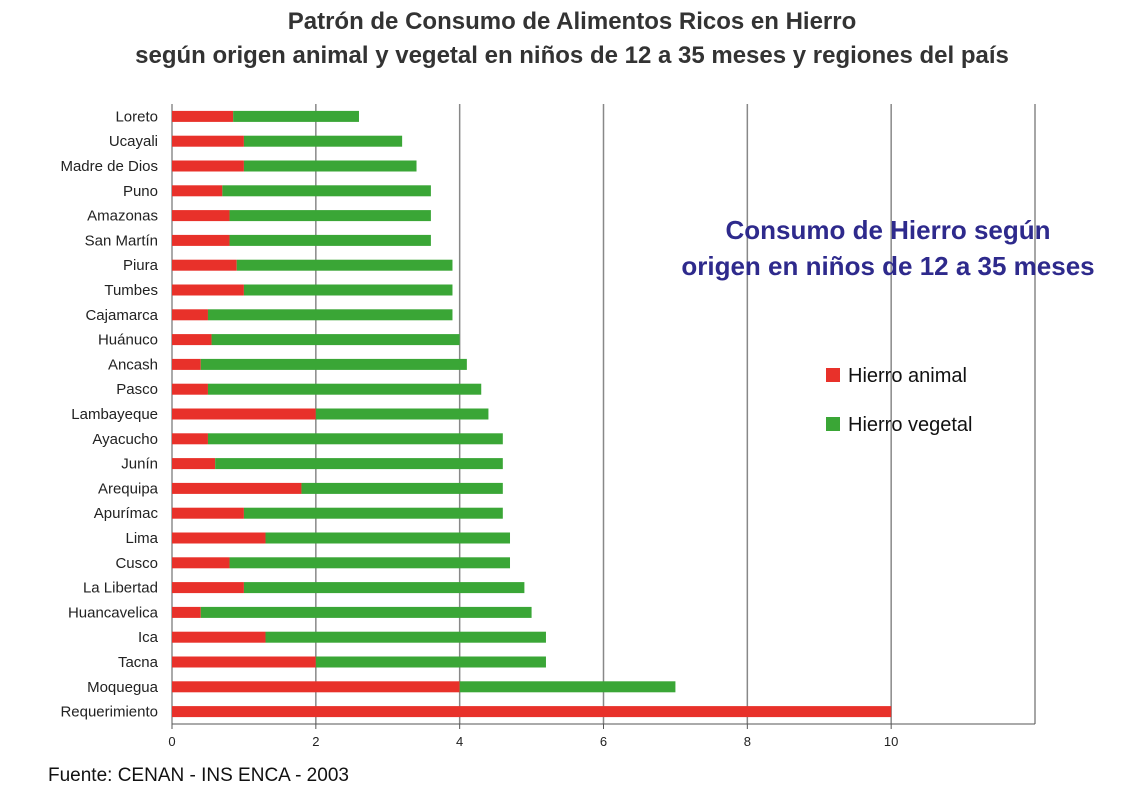 This screenshot has height=805, width=1144. I want to click on category-label: Madre de Dios, so click(109, 166).